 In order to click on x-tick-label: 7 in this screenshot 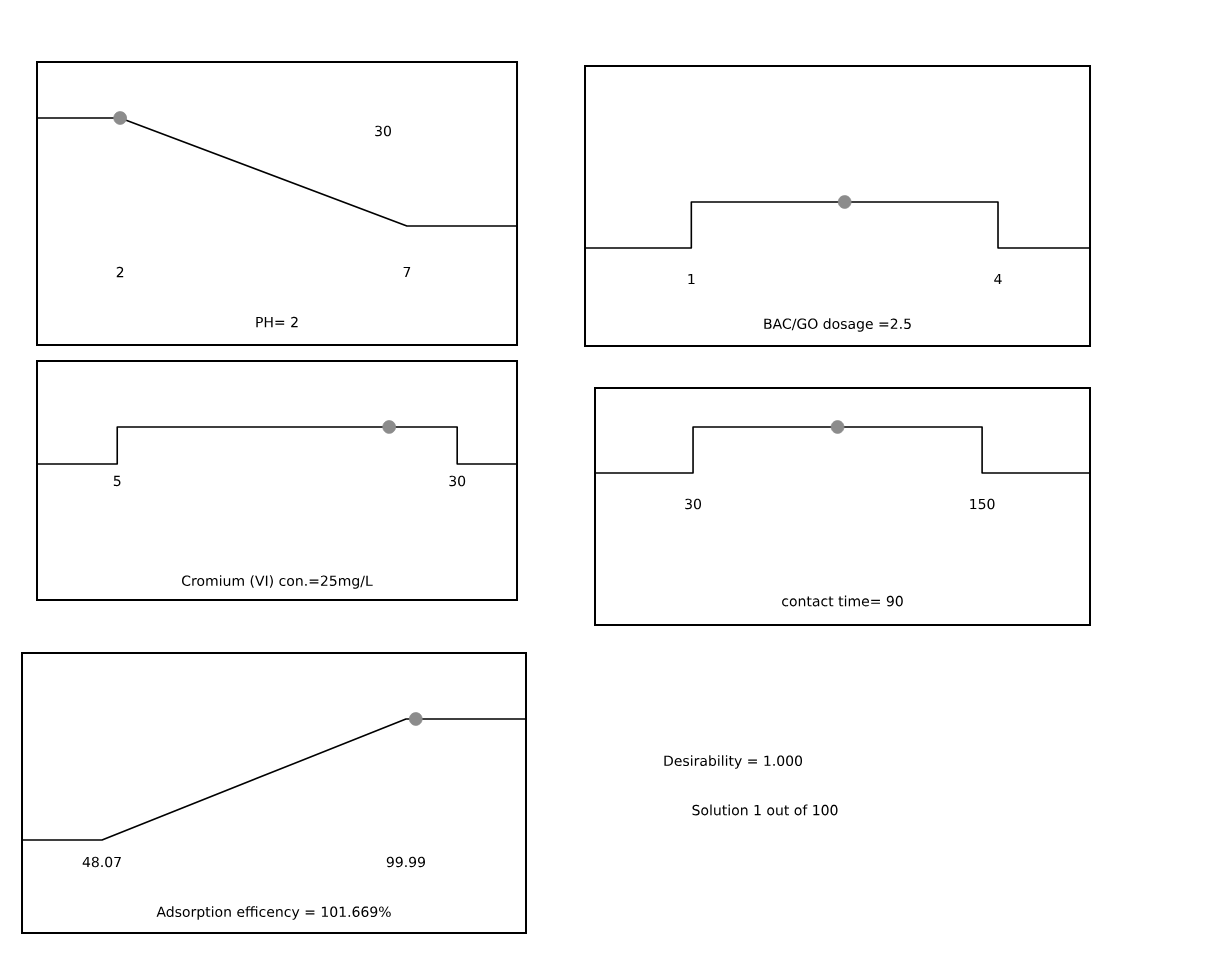, I will do `click(407, 272)`.